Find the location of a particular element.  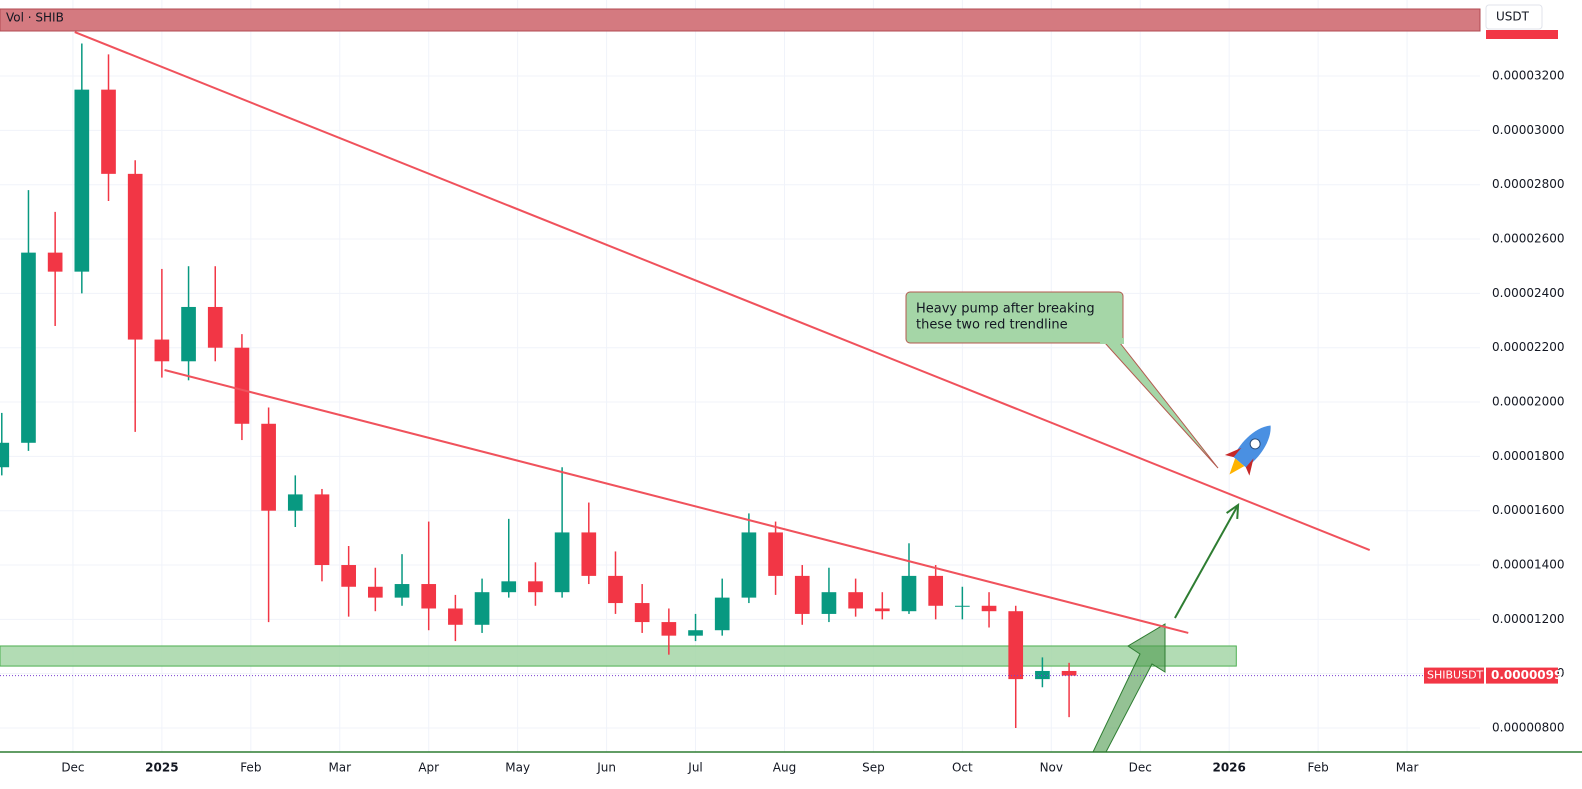

price-name: SHIBUSDT is located at coordinates (1455, 675).